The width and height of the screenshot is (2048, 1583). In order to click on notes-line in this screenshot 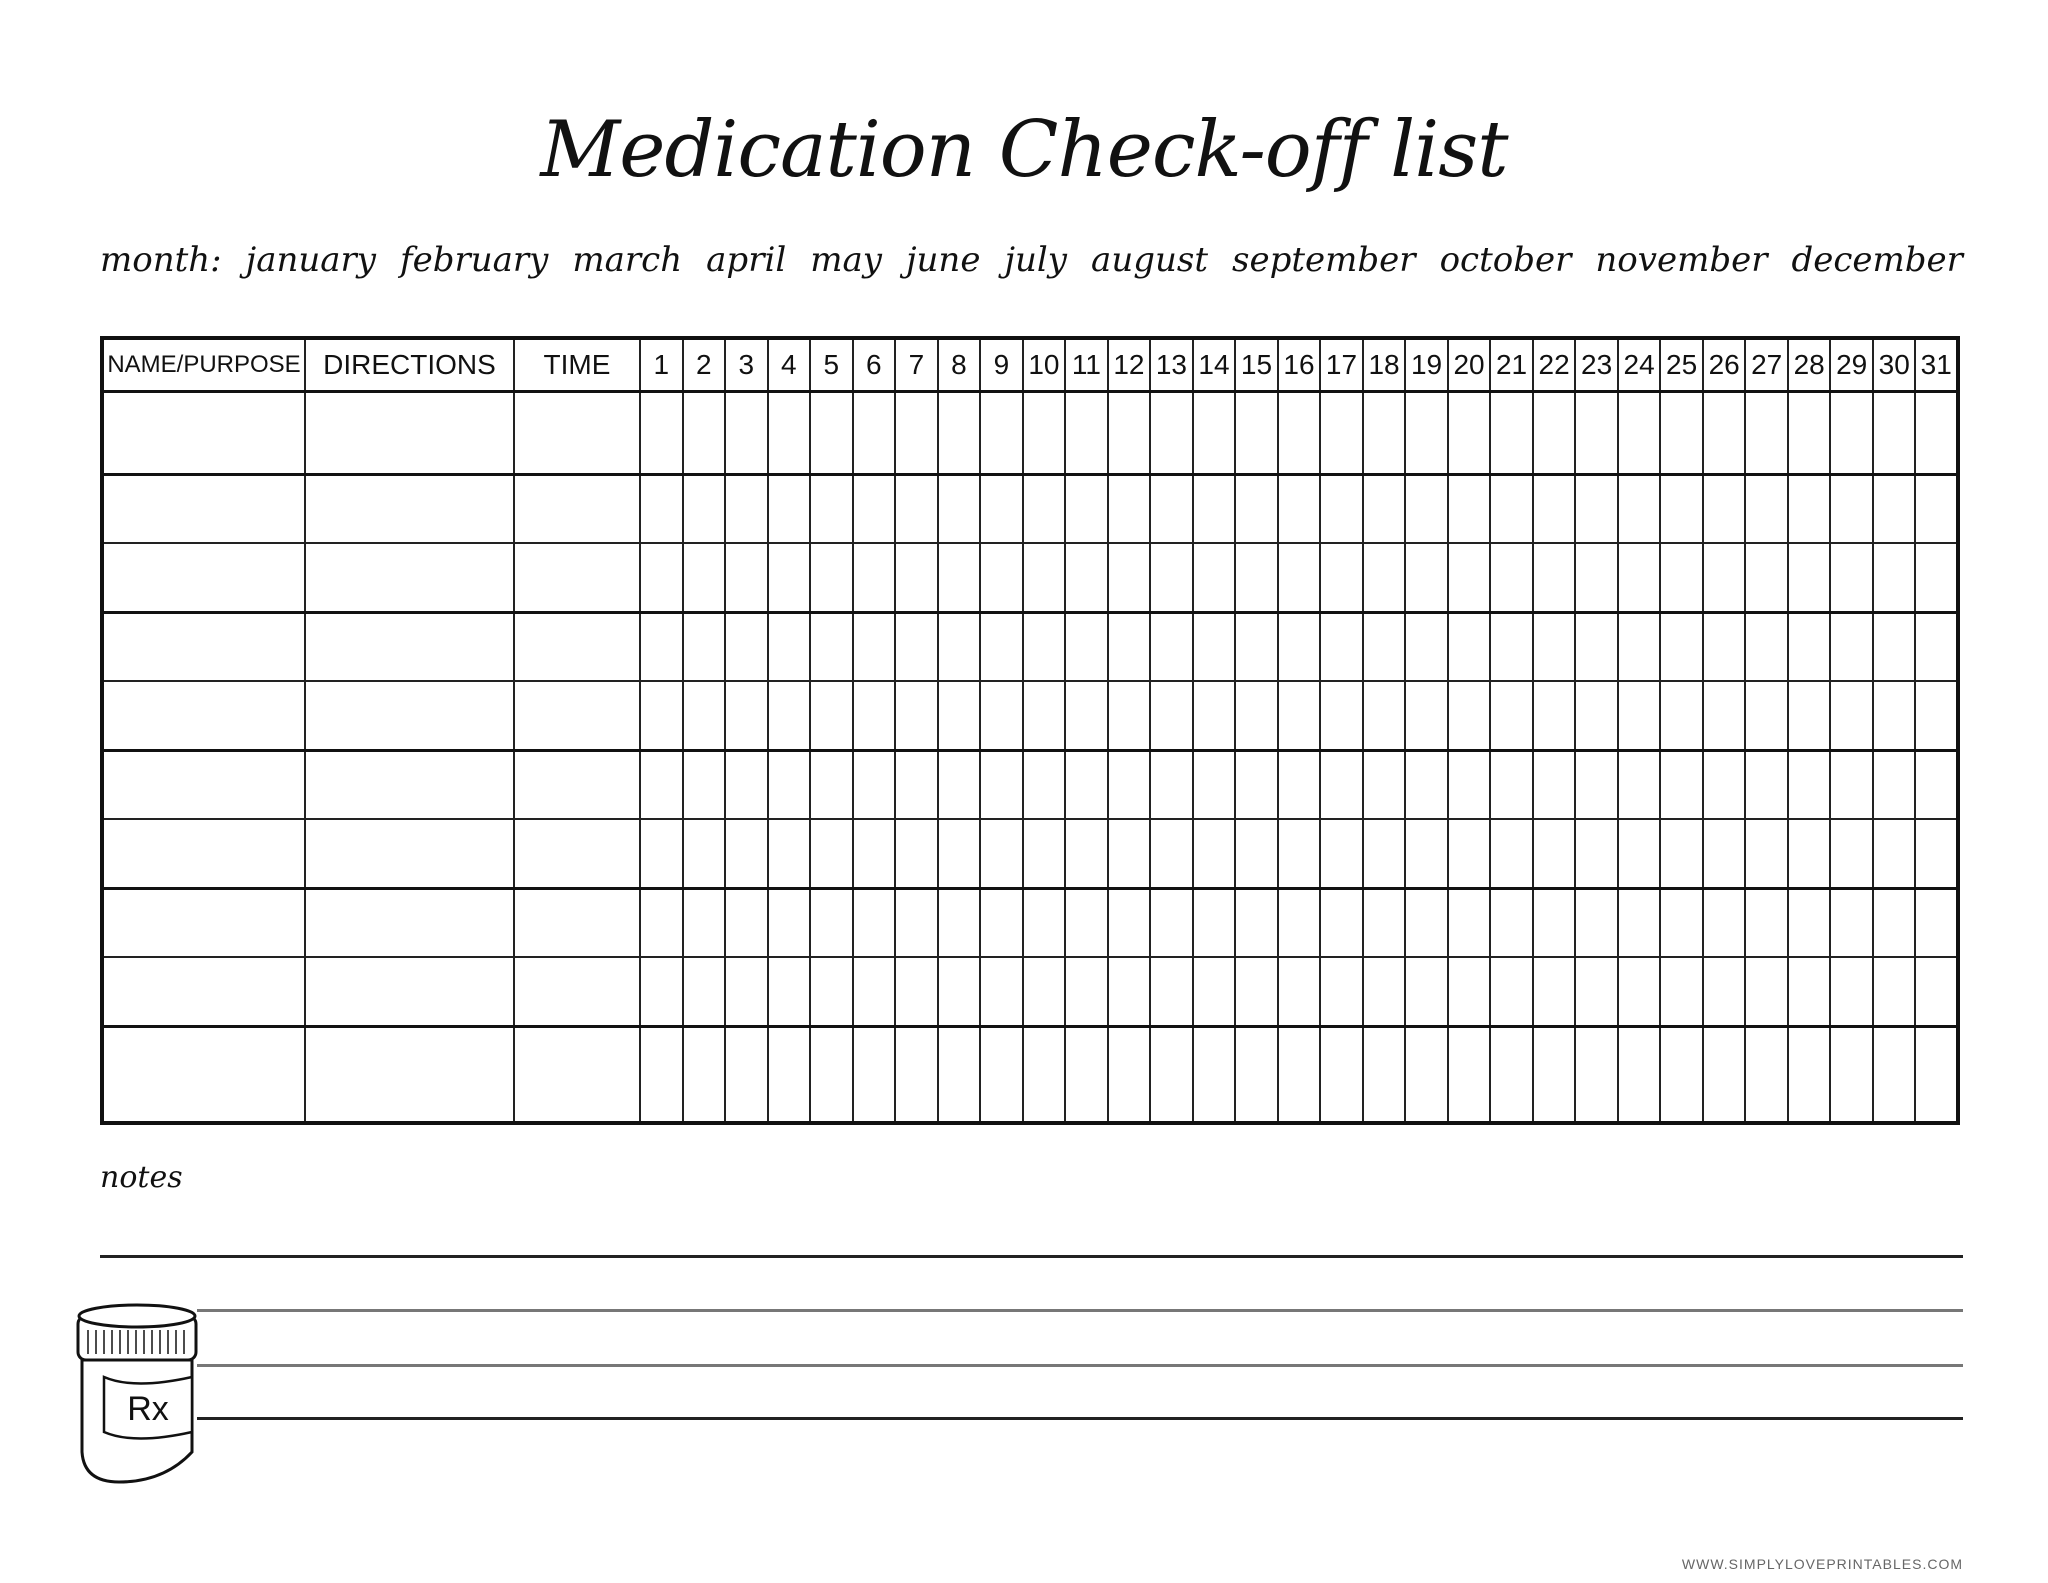, I will do `click(1080, 1310)`.